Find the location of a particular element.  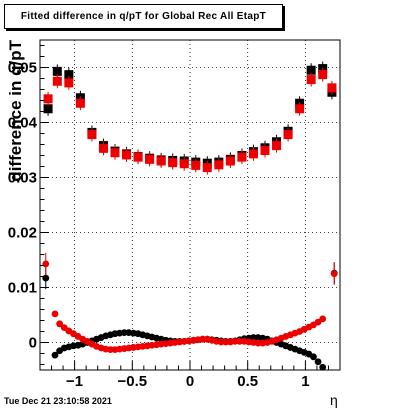

y-tick-label: 0 is located at coordinates (33, 343).